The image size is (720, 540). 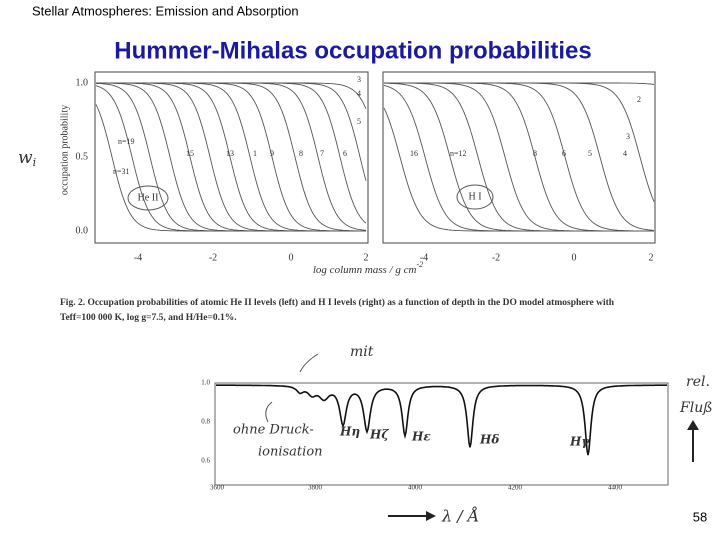 I want to click on line-label: Hγ, so click(x=579, y=442).